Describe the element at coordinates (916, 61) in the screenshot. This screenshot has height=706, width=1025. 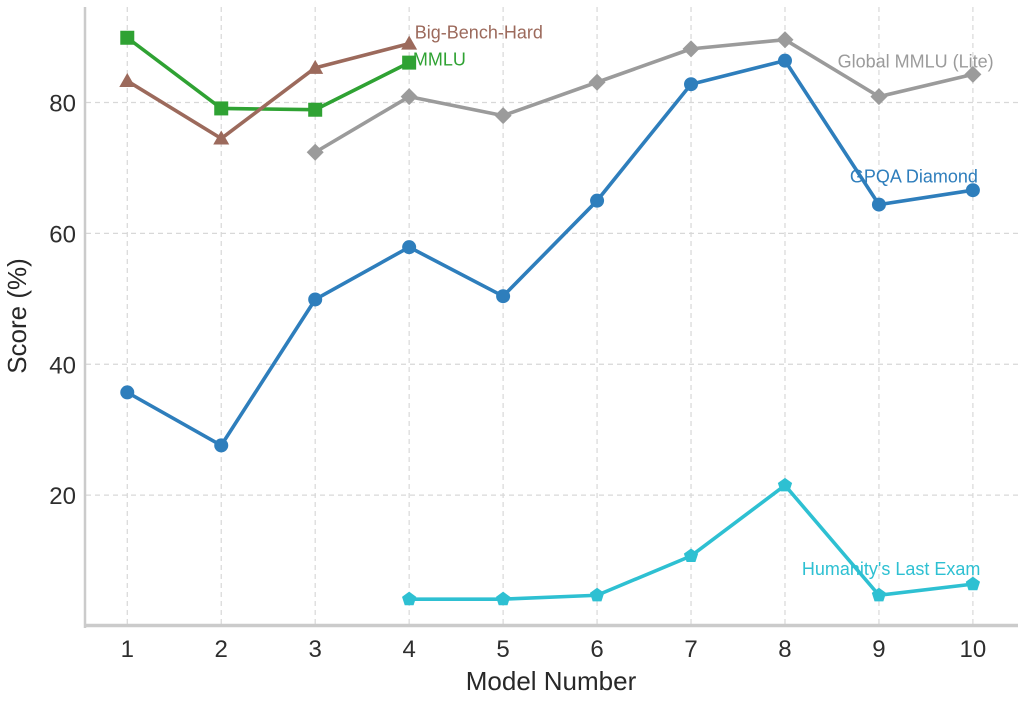
I see `series-label-global-mmlu-lite: Global MMLU (Lite)` at that location.